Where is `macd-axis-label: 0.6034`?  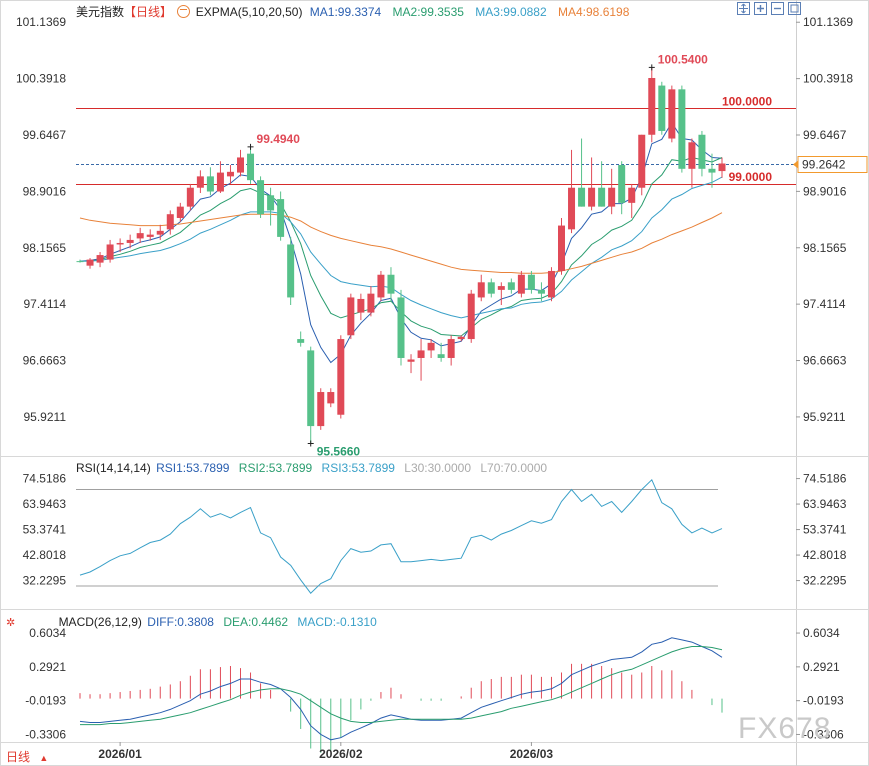
macd-axis-label: 0.6034 is located at coordinates (821, 633).